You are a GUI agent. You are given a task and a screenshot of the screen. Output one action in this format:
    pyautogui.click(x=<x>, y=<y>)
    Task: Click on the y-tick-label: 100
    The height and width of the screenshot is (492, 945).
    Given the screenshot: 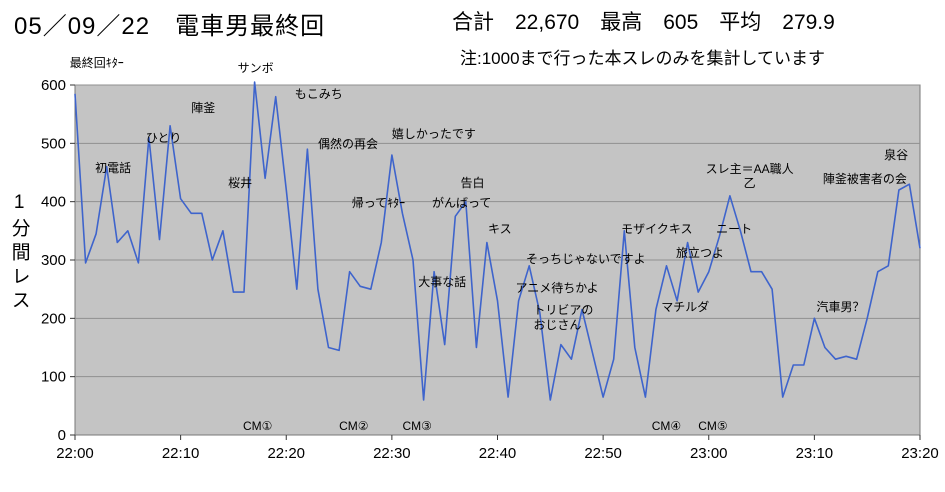 What is the action you would take?
    pyautogui.click(x=53, y=377)
    